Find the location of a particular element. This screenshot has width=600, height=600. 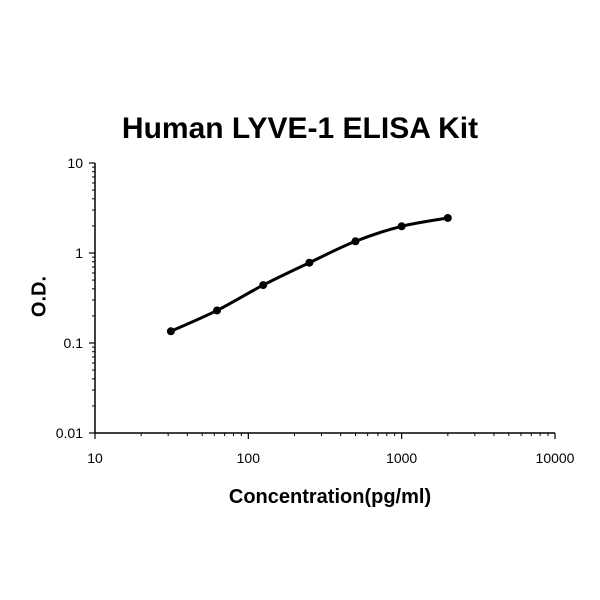

x-tick-label: 10000 is located at coordinates (555, 458).